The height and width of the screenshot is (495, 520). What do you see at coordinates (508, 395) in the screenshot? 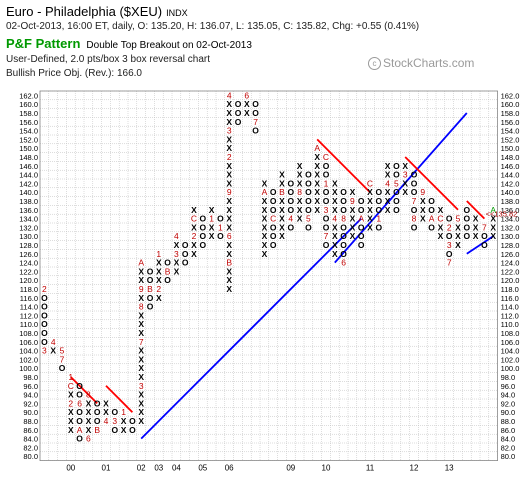
I see `y-tick-label-right: 94.0` at bounding box center [508, 395].